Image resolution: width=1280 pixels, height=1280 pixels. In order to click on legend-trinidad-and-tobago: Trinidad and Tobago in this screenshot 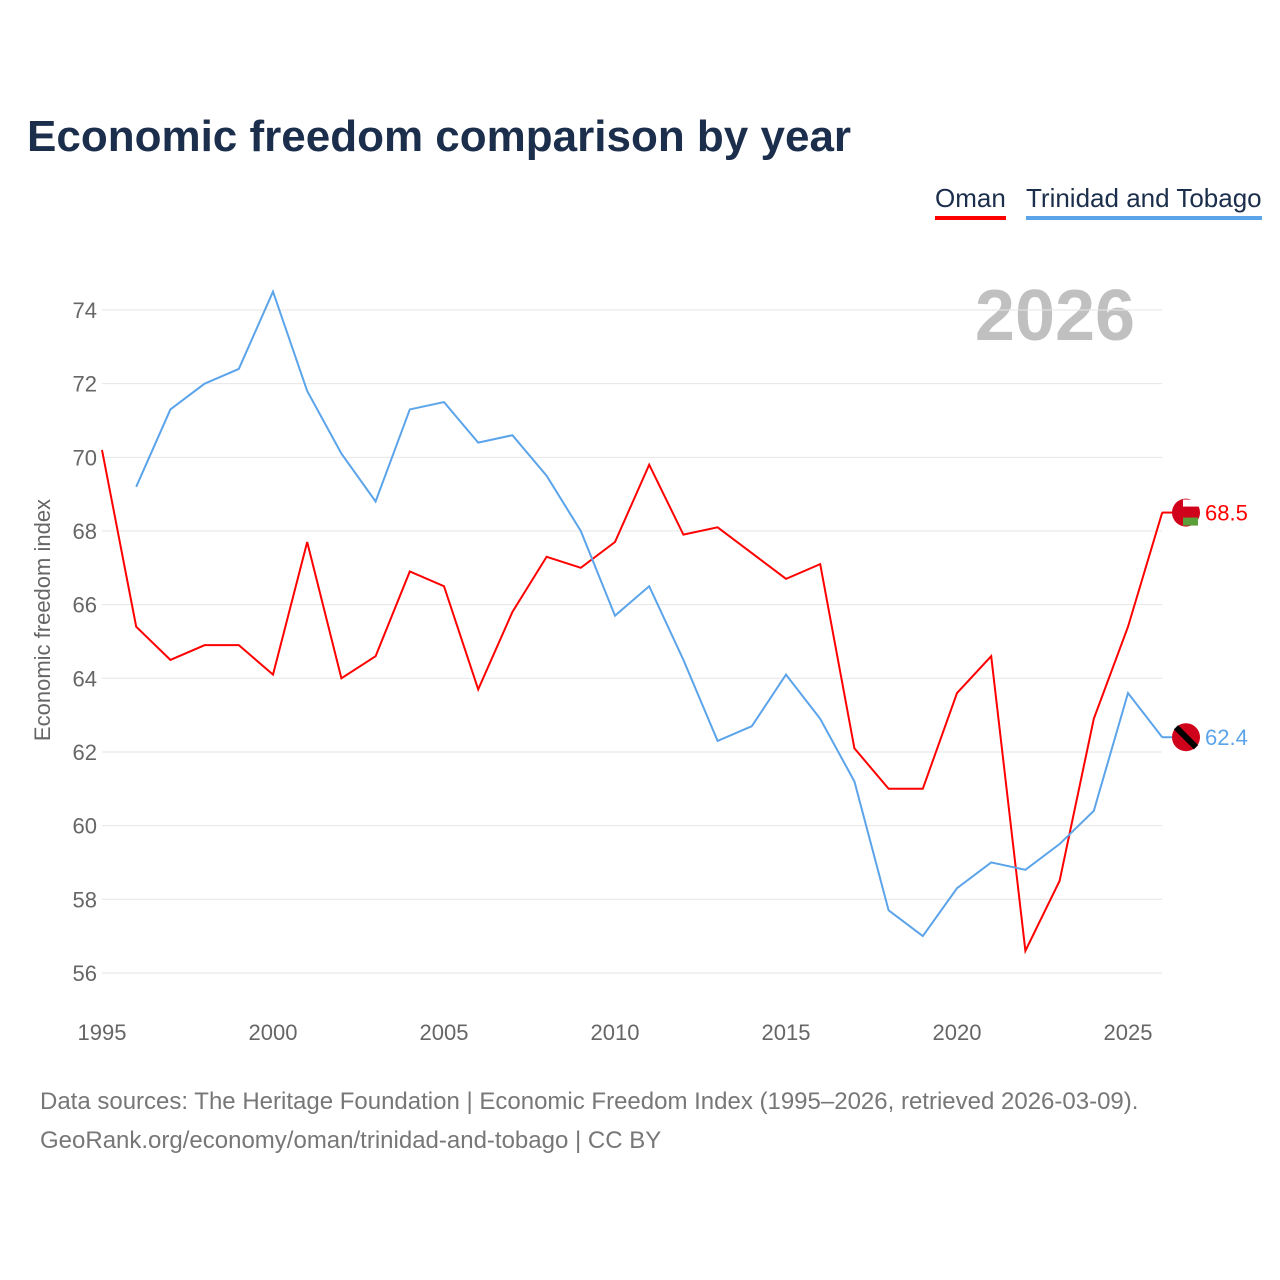, I will do `click(1144, 201)`.